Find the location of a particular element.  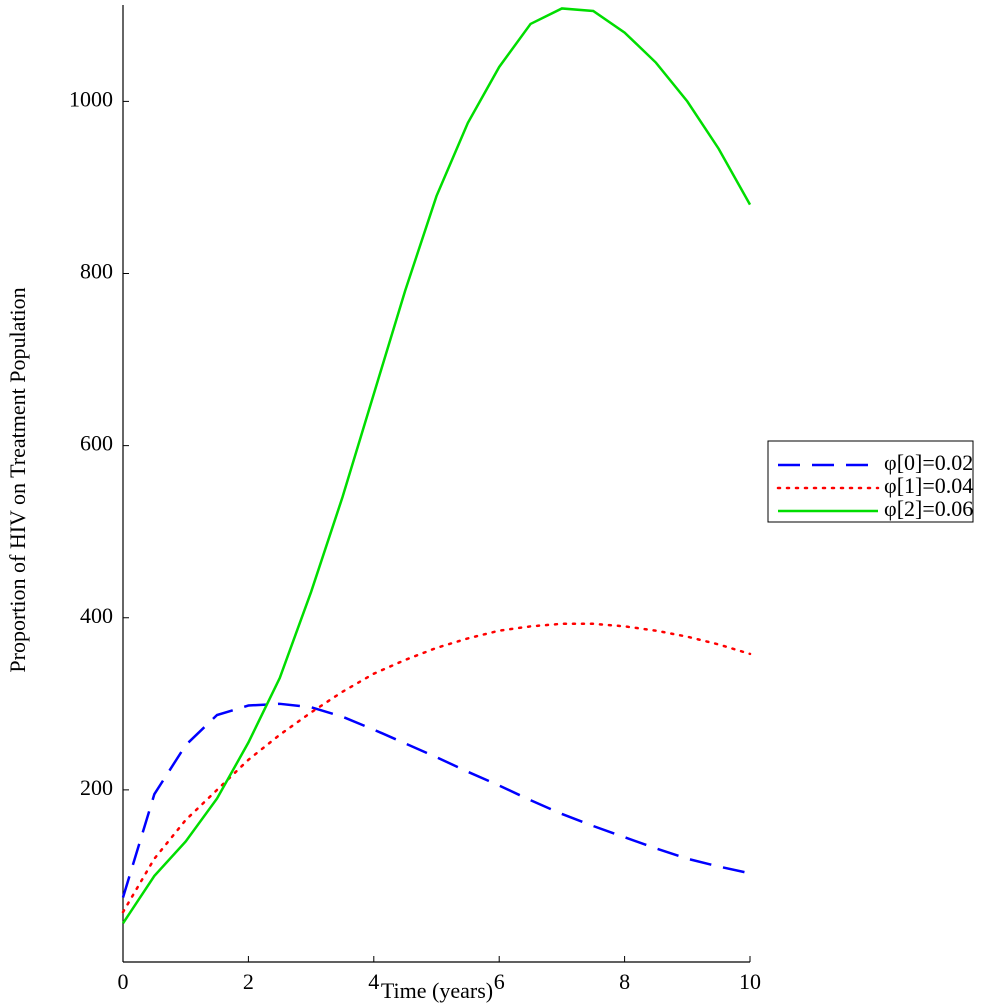

y-tick-label: 800 is located at coordinates (96, 271).